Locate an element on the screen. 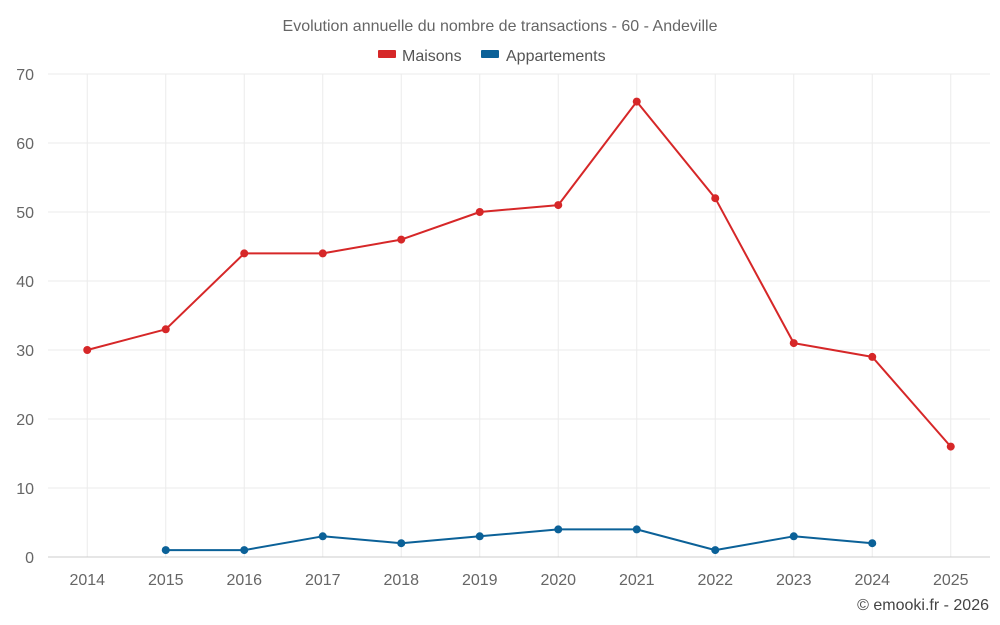 The width and height of the screenshot is (1000, 625). y-tick-label: 70 is located at coordinates (25, 75).